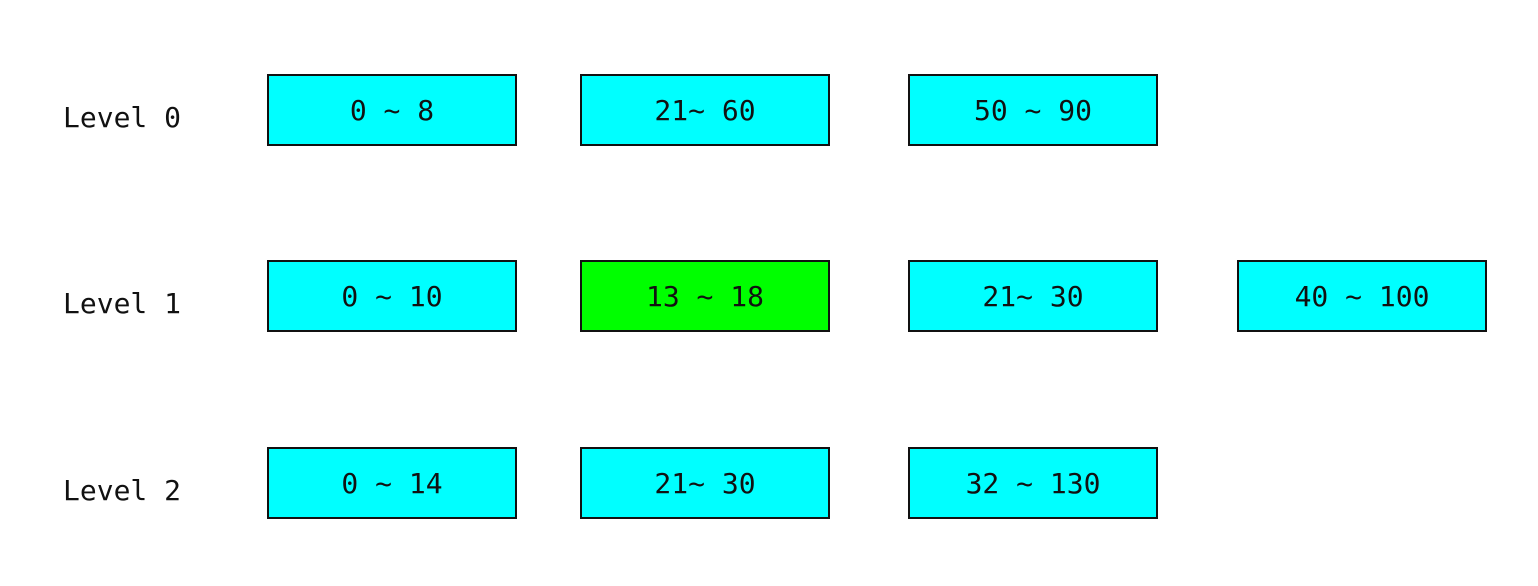 Image resolution: width=1538 pixels, height=586 pixels. I want to click on level-1-range-box-3: 21~ 30, so click(1033, 296).